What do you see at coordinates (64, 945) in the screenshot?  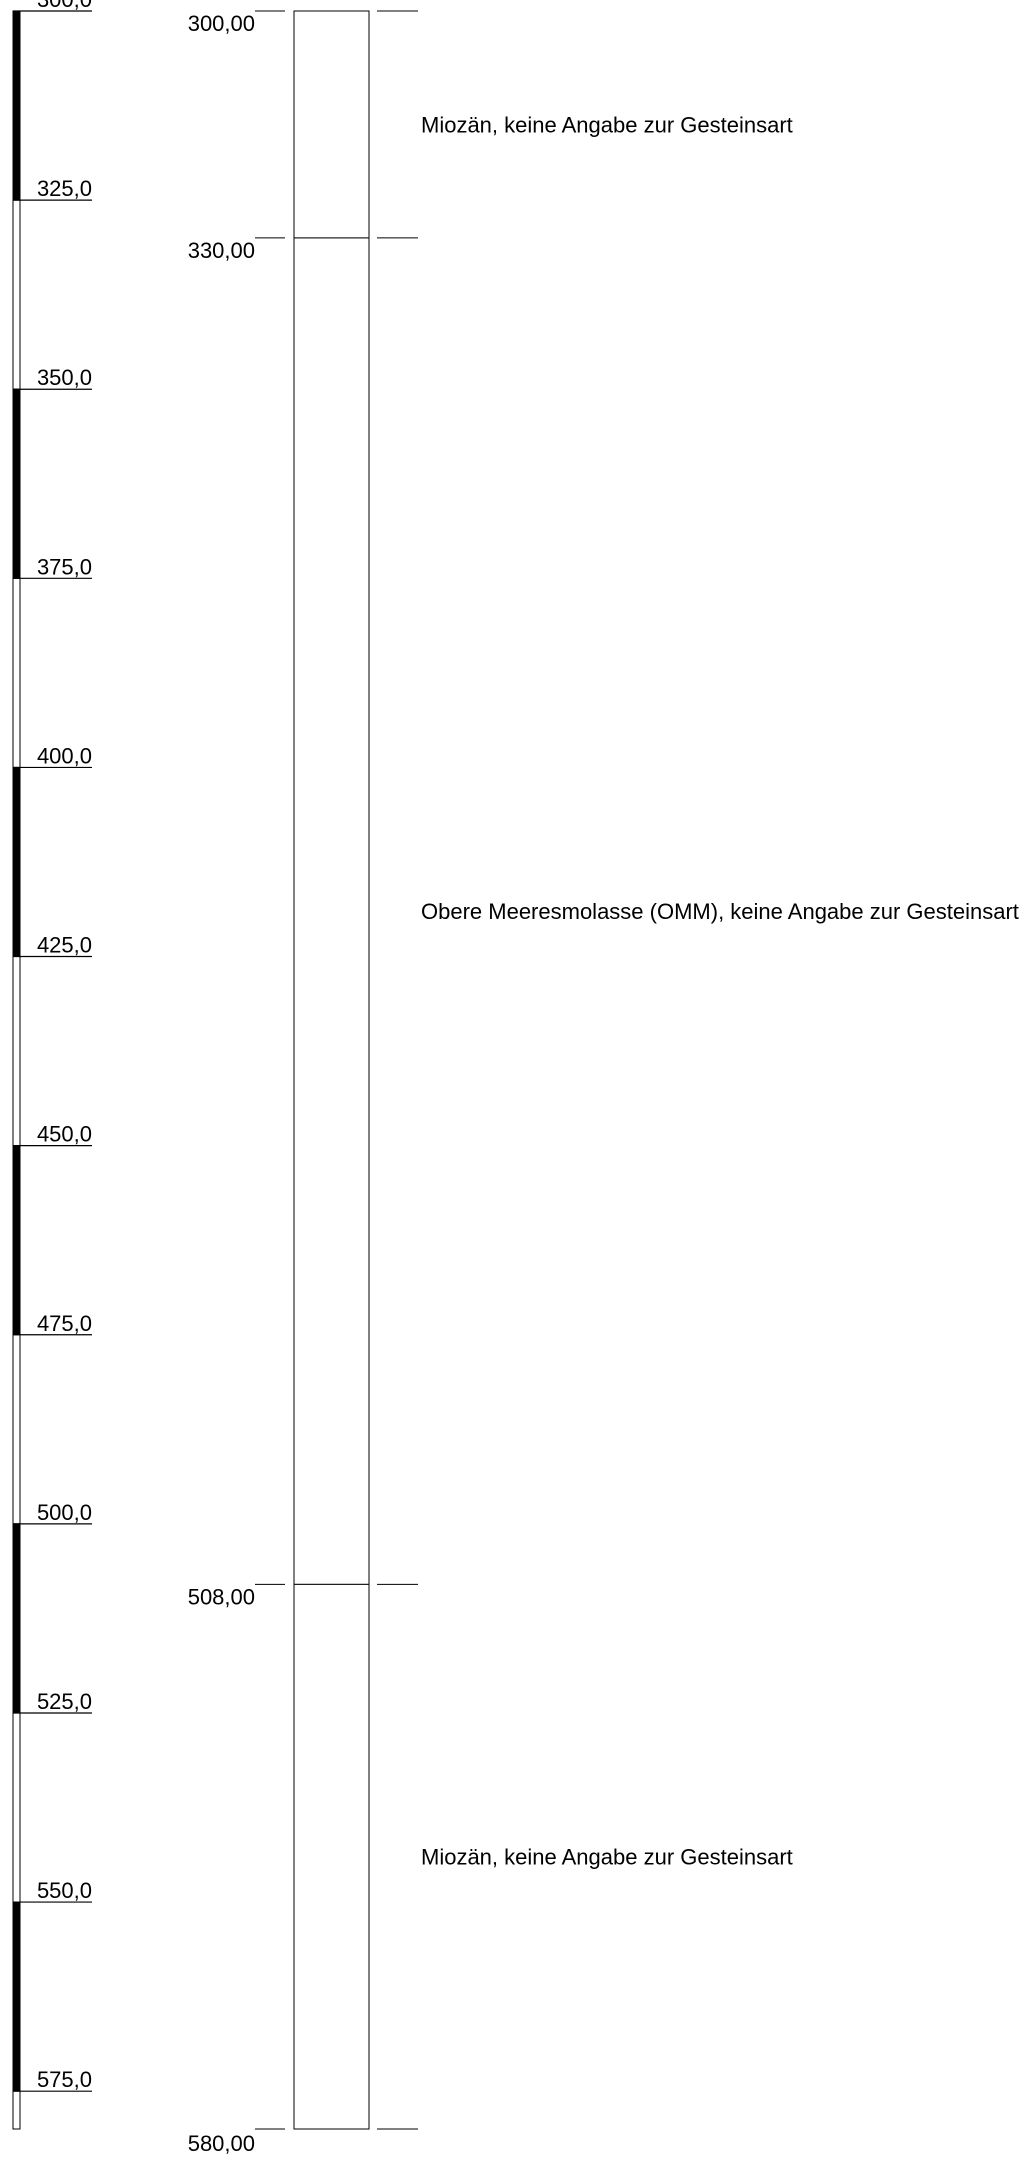 I see `scale-tick-label: 425,0` at bounding box center [64, 945].